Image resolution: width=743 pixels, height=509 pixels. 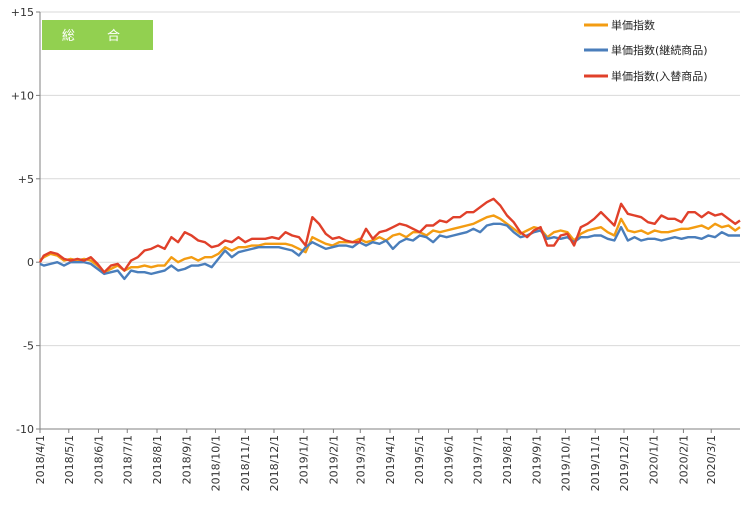 What do you see at coordinates (98, 459) in the screenshot?
I see `x-tick-label-2: 2018/6/1` at bounding box center [98, 459].